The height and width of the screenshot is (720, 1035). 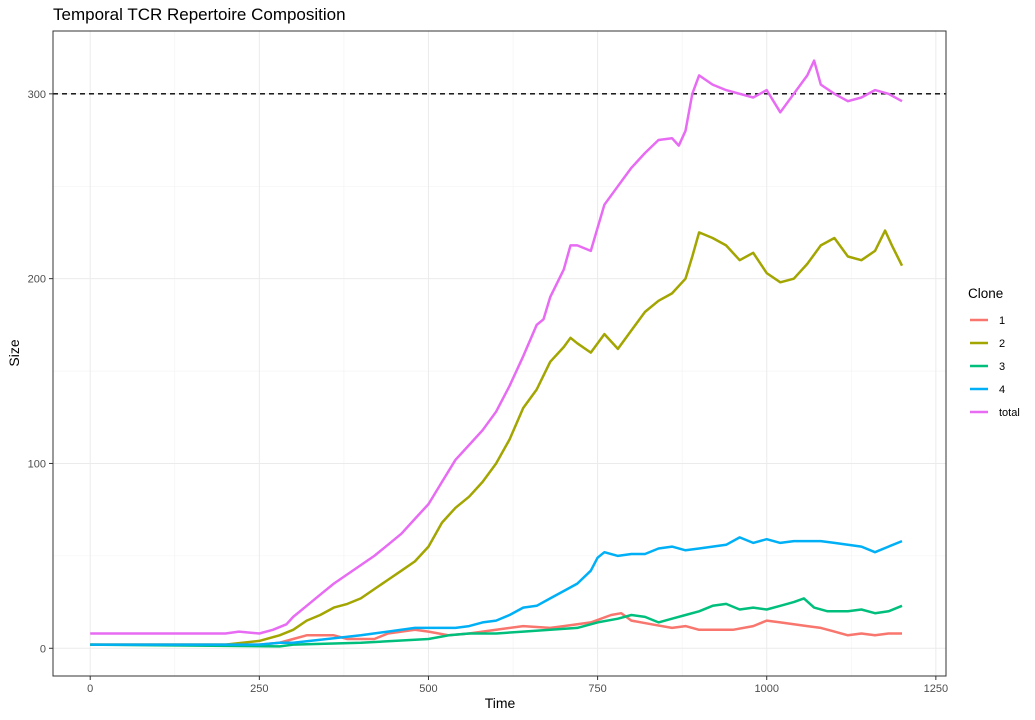 I want to click on x-tick-label: 1250, so click(x=936, y=689).